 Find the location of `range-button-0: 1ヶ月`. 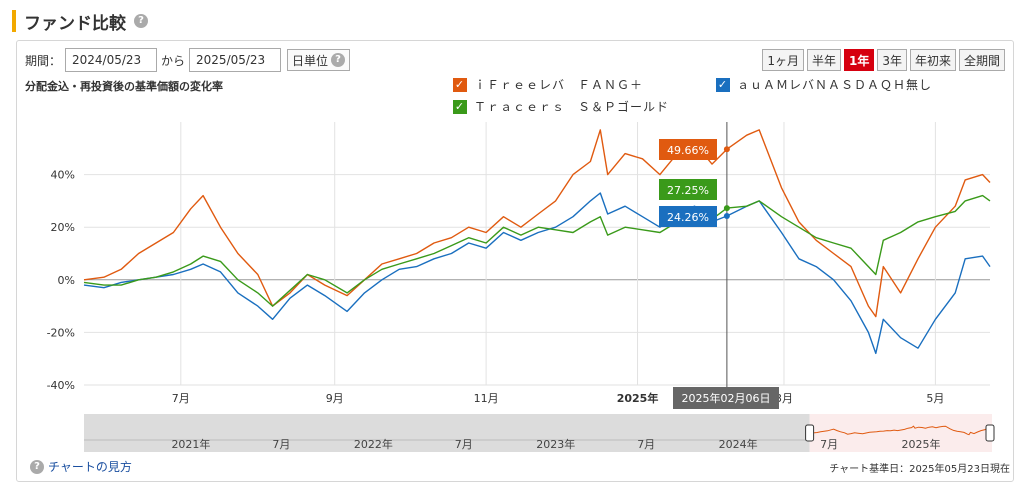

range-button-0: 1ヶ月 is located at coordinates (783, 60).